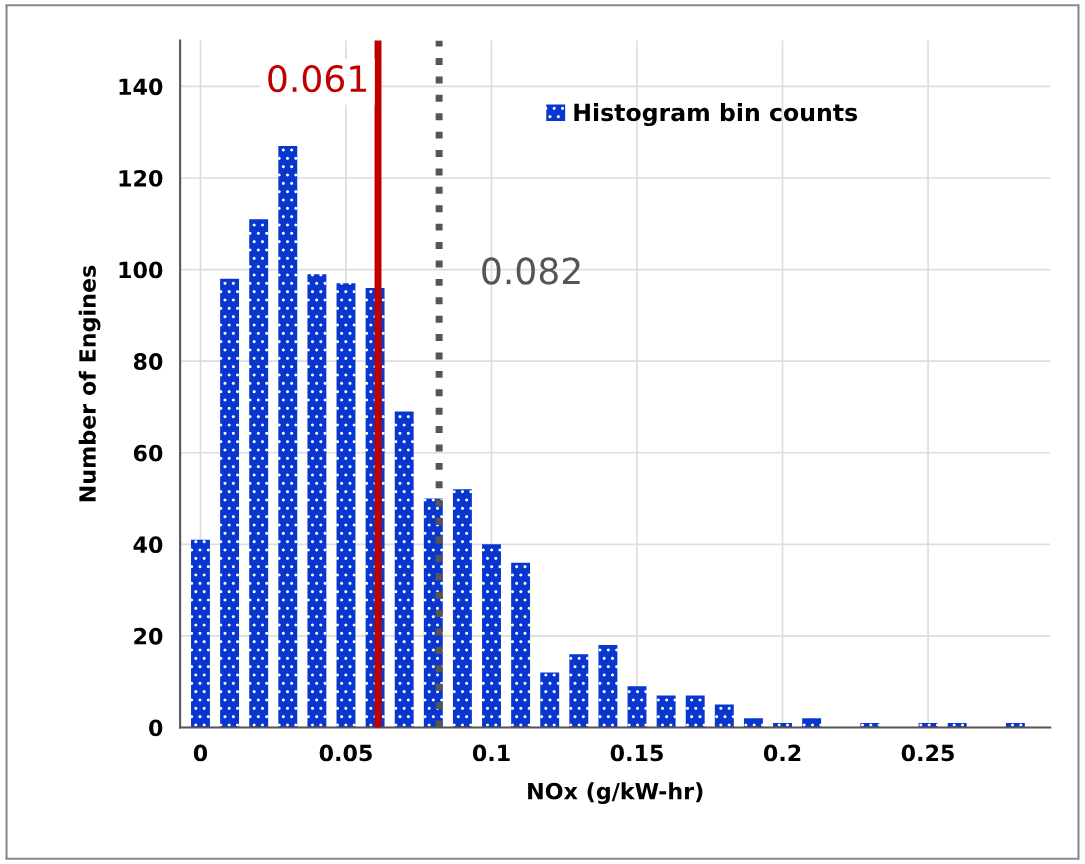  Describe the element at coordinates (317, 78) in the screenshot. I see `ref-line-label: 0.061` at that location.